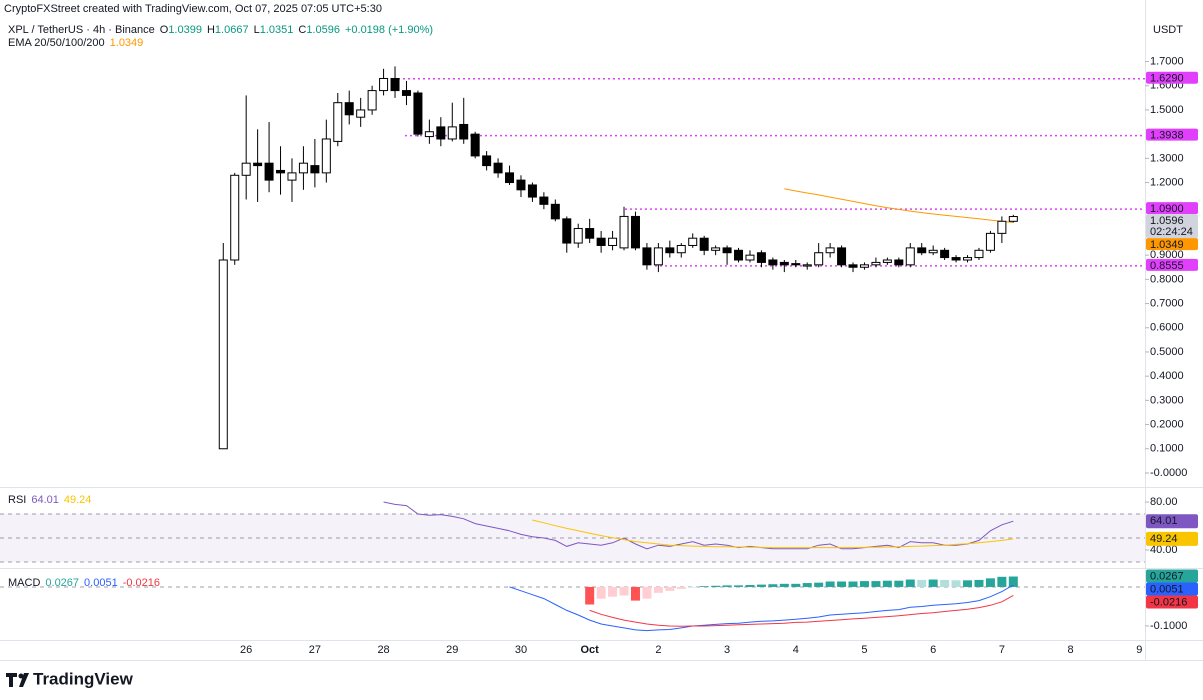 The height and width of the screenshot is (700, 1203). I want to click on x-tick-label: 5, so click(864, 650).